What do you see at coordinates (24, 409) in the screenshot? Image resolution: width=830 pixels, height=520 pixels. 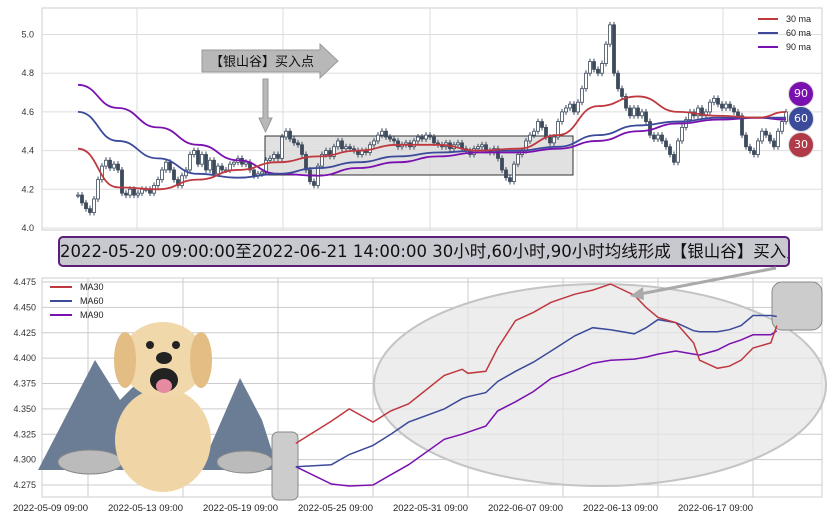 I see `y-tick-label: 4.350` at bounding box center [24, 409].